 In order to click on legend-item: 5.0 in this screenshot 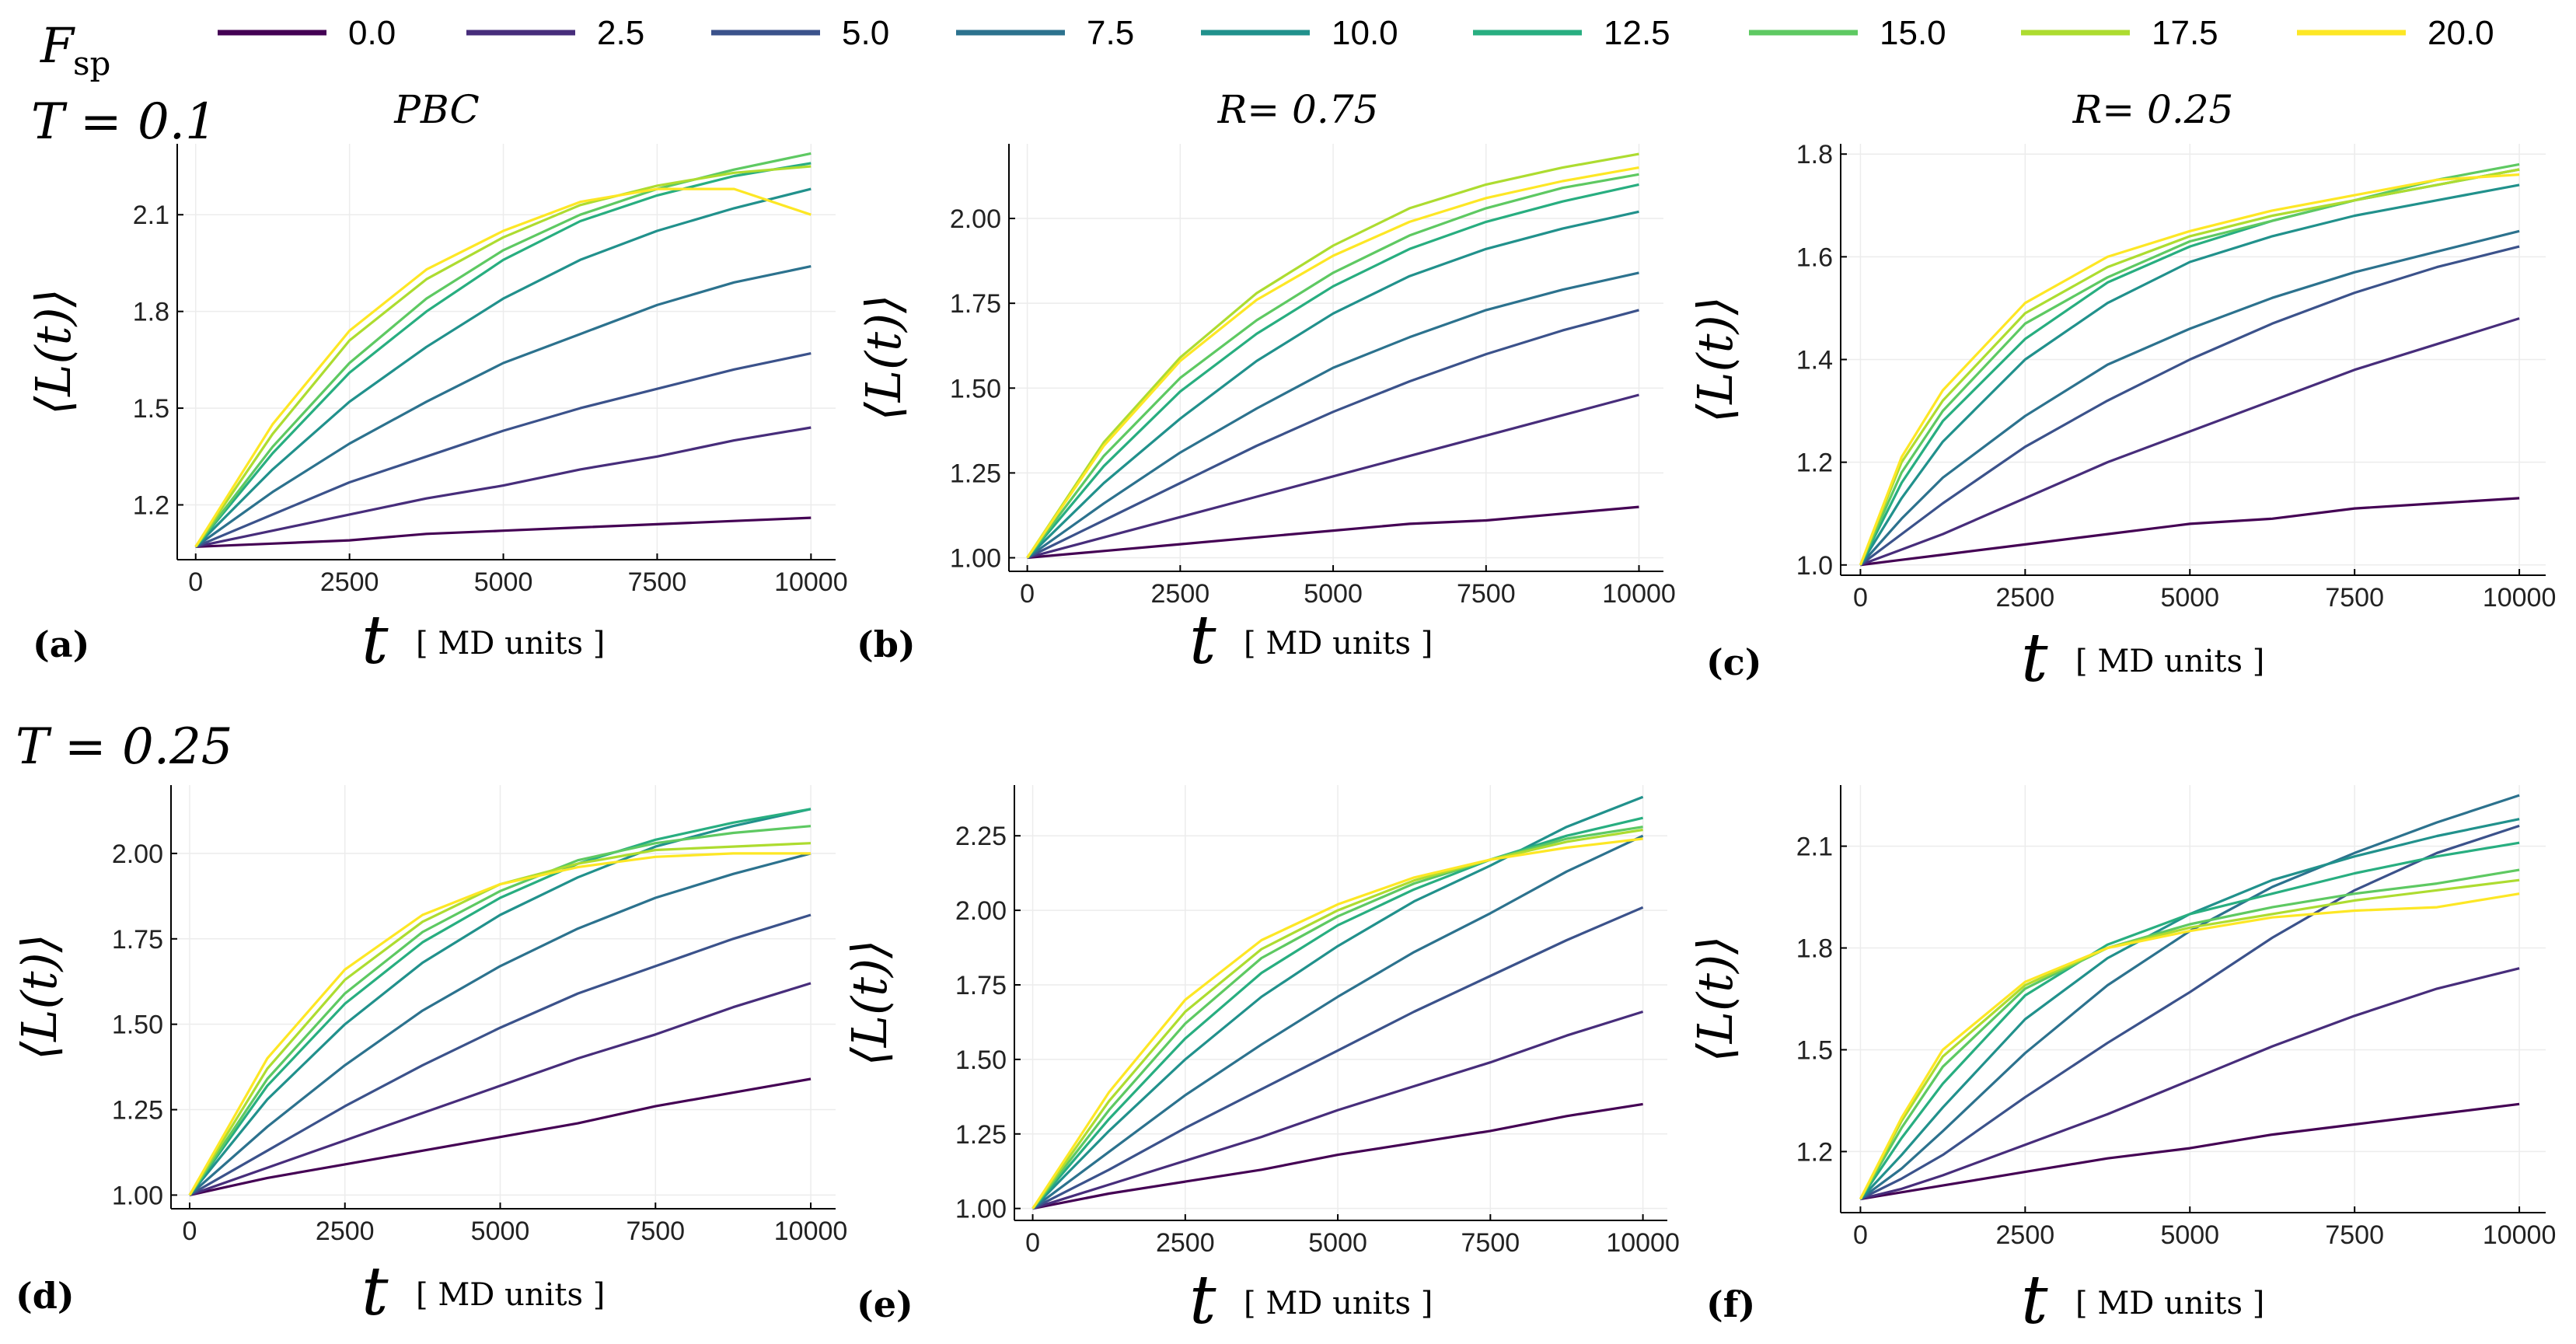, I will do `click(800, 33)`.